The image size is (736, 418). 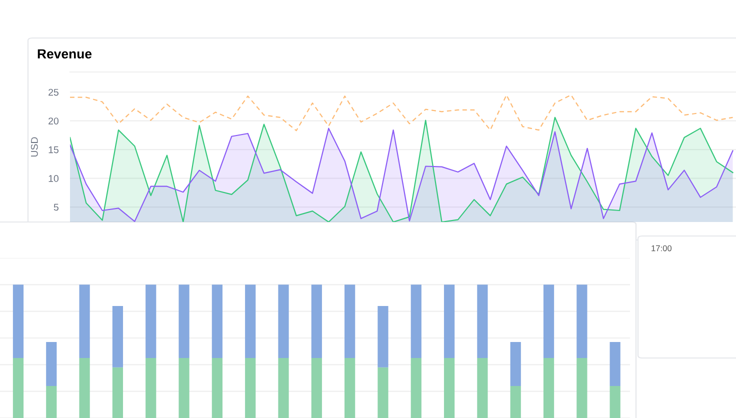 I want to click on y-tick-label: 5, so click(x=56, y=207).